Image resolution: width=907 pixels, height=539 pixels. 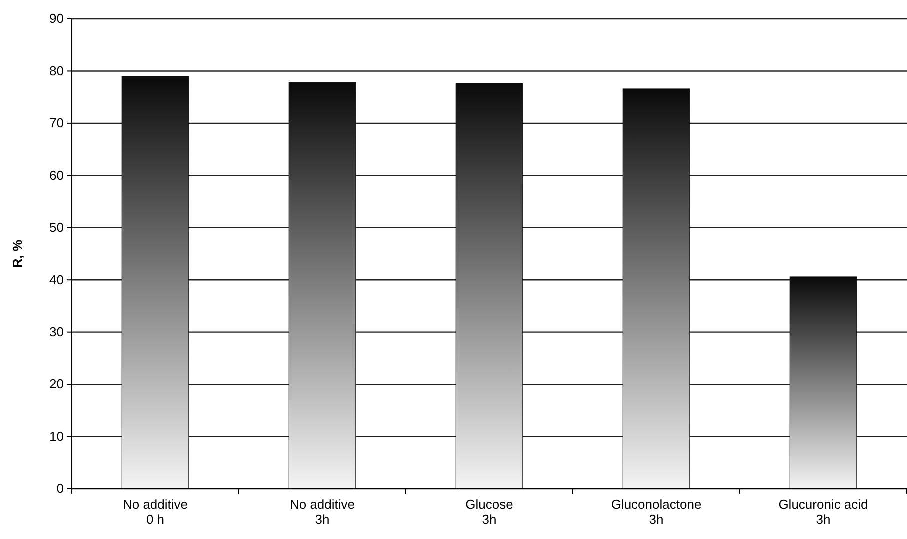 What do you see at coordinates (60, 488) in the screenshot?
I see `y-tick-label: 0` at bounding box center [60, 488].